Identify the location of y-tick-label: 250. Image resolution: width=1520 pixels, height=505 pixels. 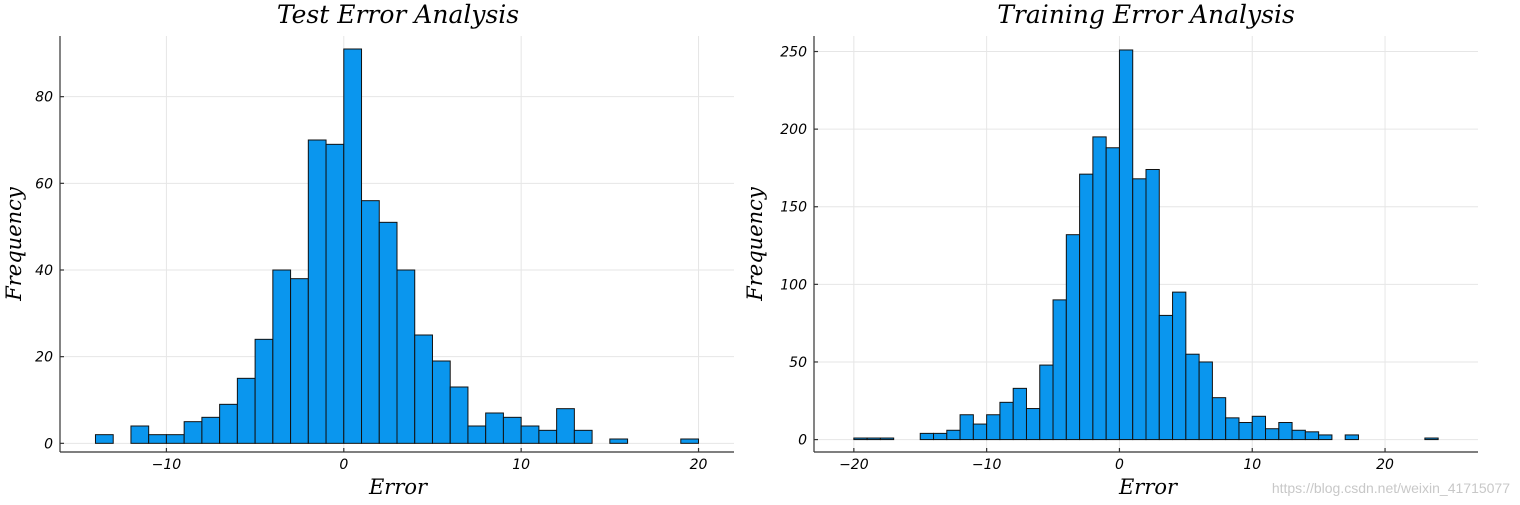
(793, 53).